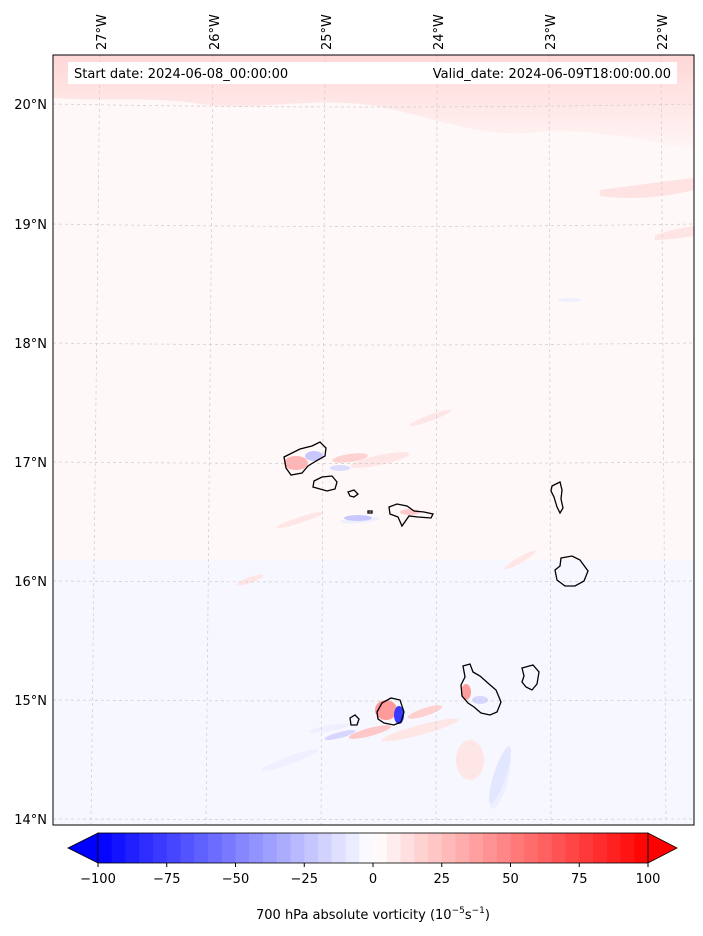  I want to click on lon-label-25w: 25°W, so click(327, 32).